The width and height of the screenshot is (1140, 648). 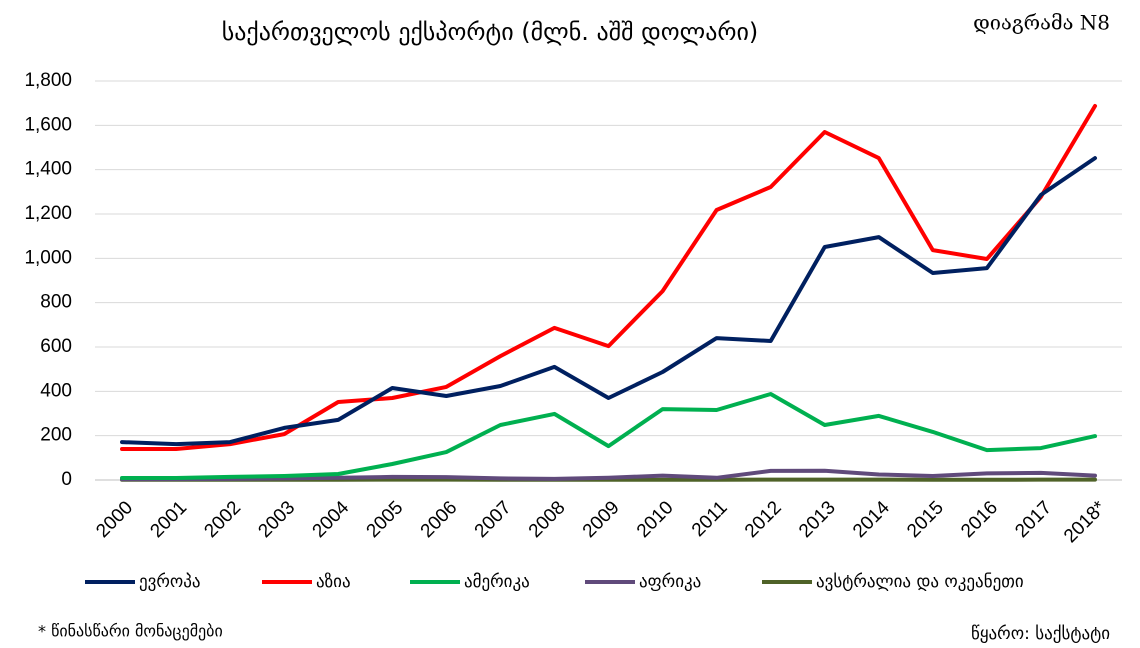 What do you see at coordinates (56, 346) in the screenshot?
I see `y-tick-label: 600` at bounding box center [56, 346].